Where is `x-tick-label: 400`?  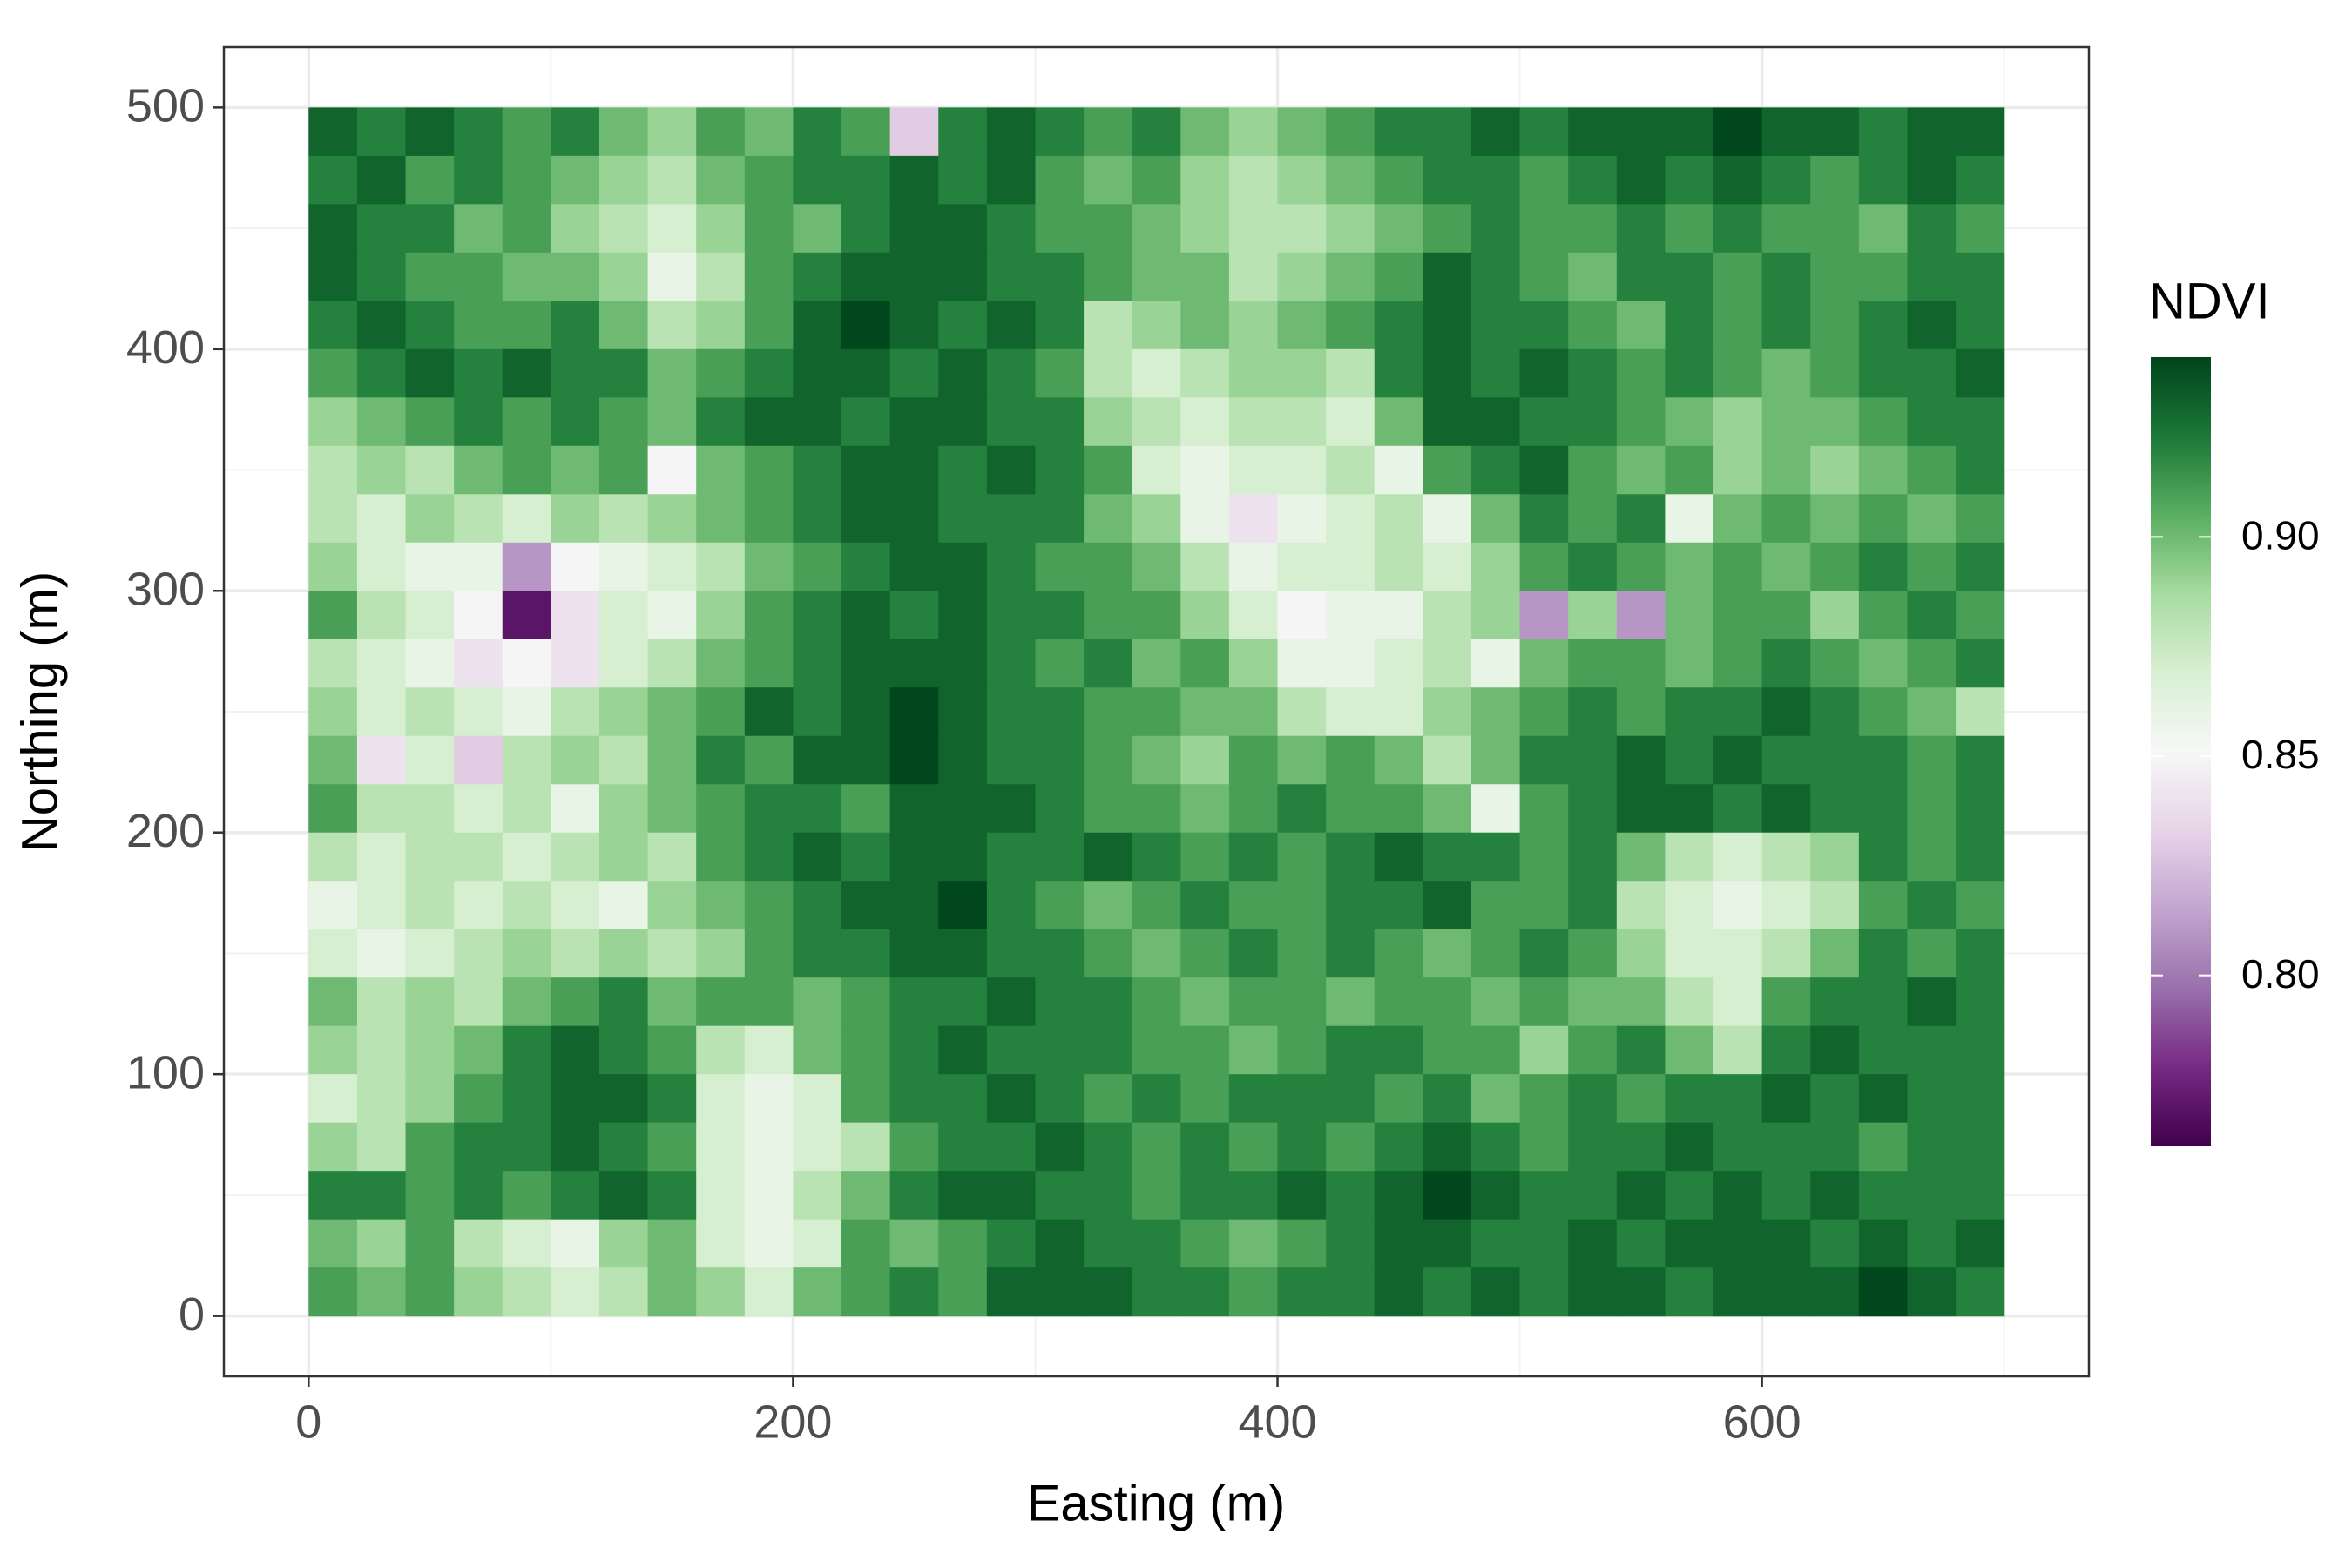
x-tick-label: 400 is located at coordinates (1277, 1422).